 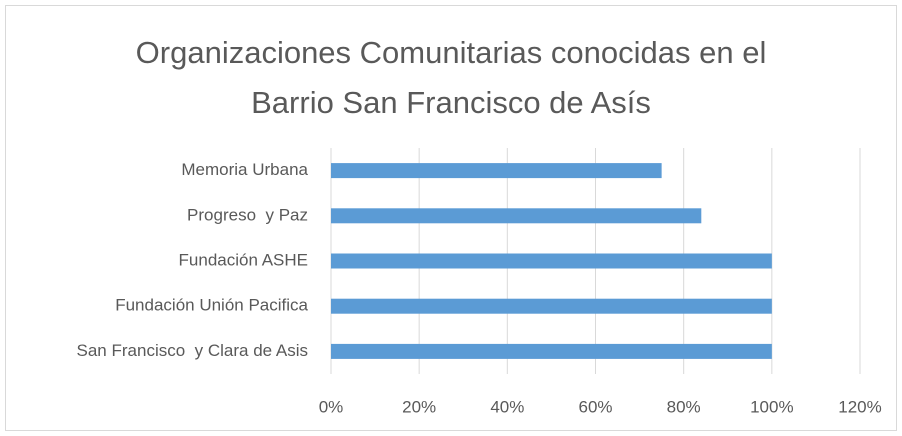 I want to click on y-tick-label: Fundación ASHE, so click(x=243, y=259).